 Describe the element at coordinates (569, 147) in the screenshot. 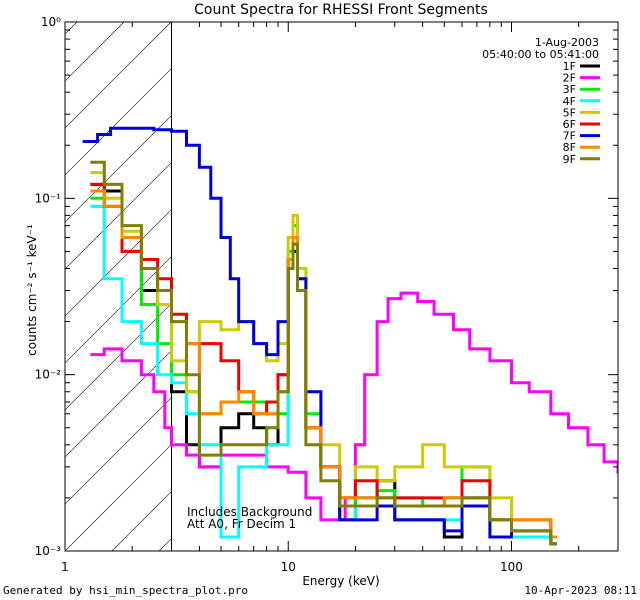

I see `legend-label-8F: 8F` at that location.